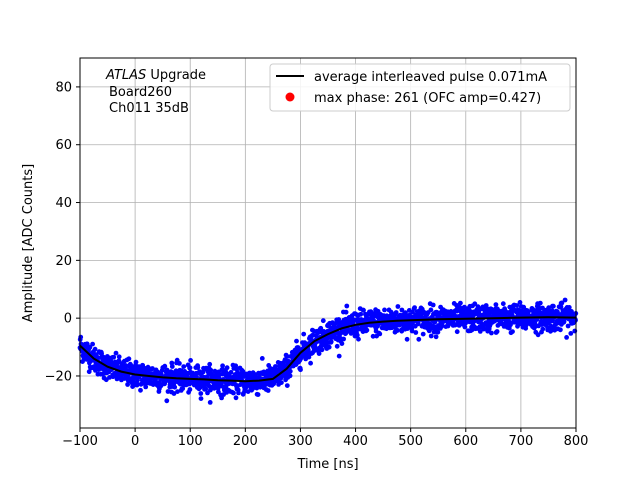  I want to click on x-tick-label: 400, so click(355, 441).